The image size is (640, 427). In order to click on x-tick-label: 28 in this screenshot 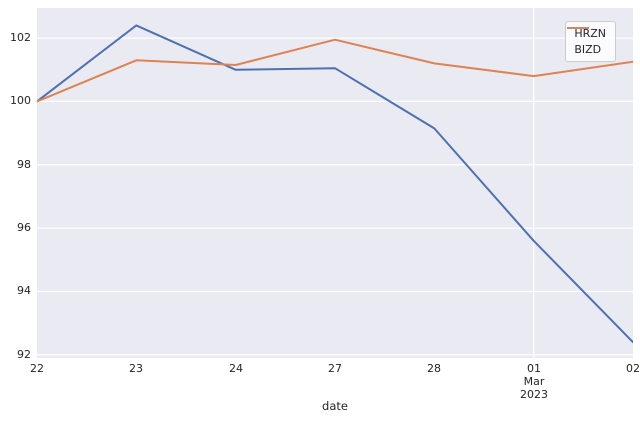, I will do `click(434, 368)`.